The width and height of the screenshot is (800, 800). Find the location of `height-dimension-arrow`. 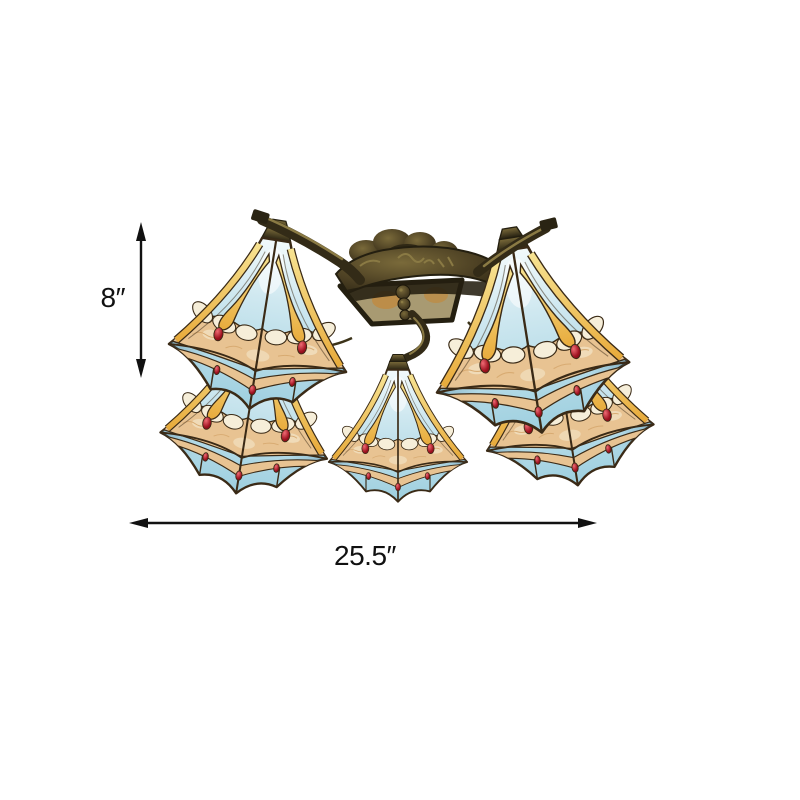

height-dimension-arrow is located at coordinates (141, 300).